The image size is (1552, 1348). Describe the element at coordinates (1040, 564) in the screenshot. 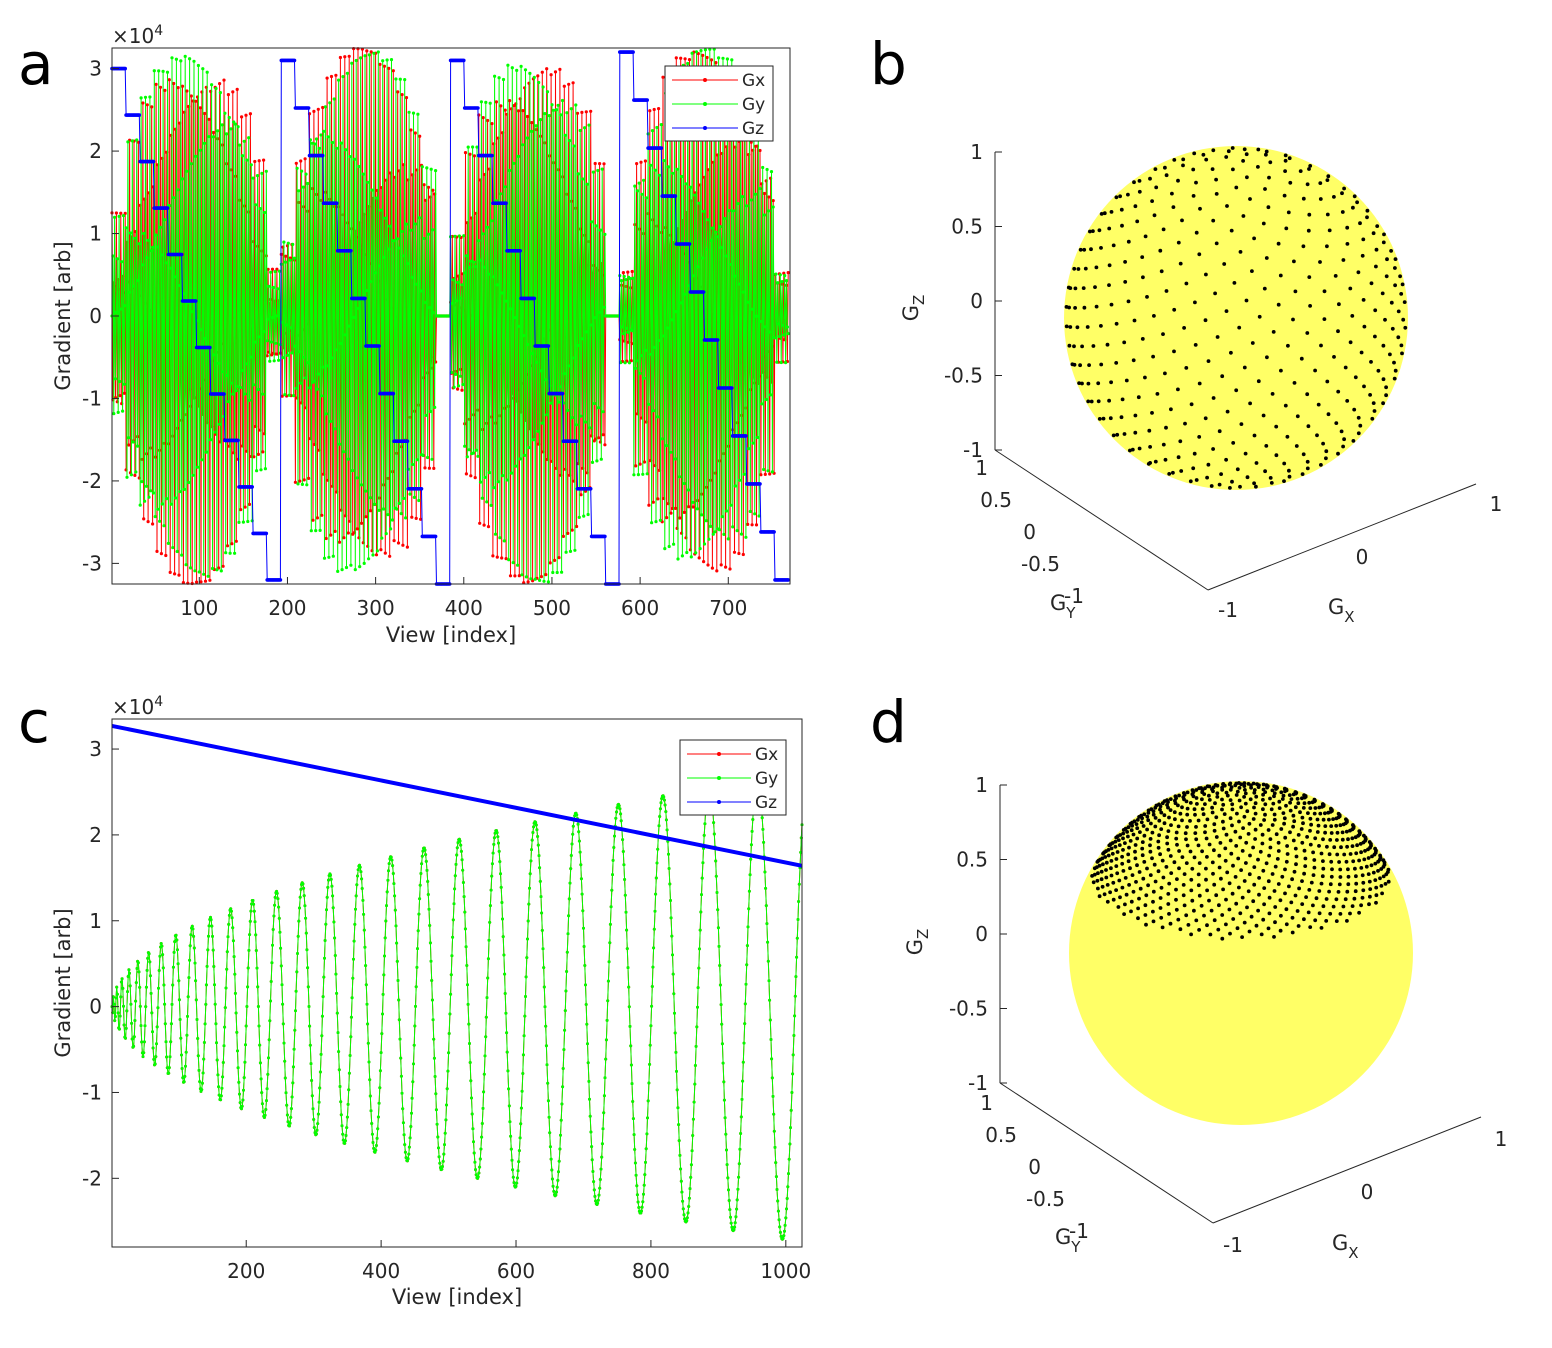

I see `panel-b-ytick-label: -0.5` at that location.